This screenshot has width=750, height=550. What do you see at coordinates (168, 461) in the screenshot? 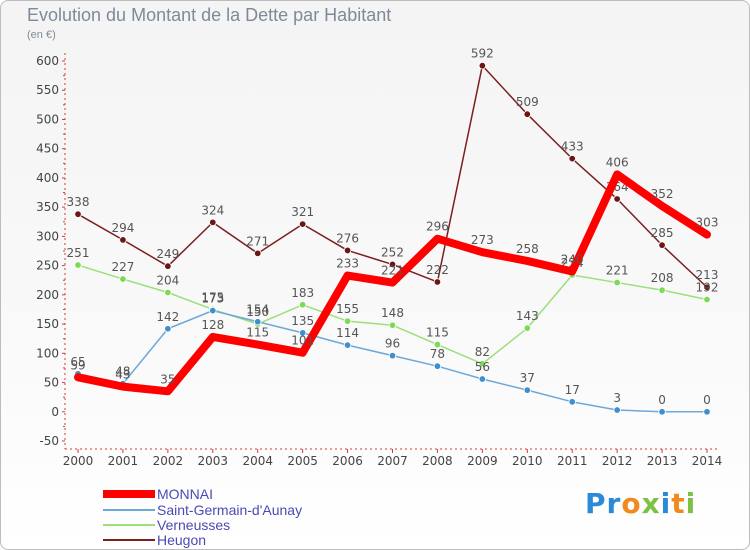
I see `x-tick-label: 2002` at bounding box center [168, 461].